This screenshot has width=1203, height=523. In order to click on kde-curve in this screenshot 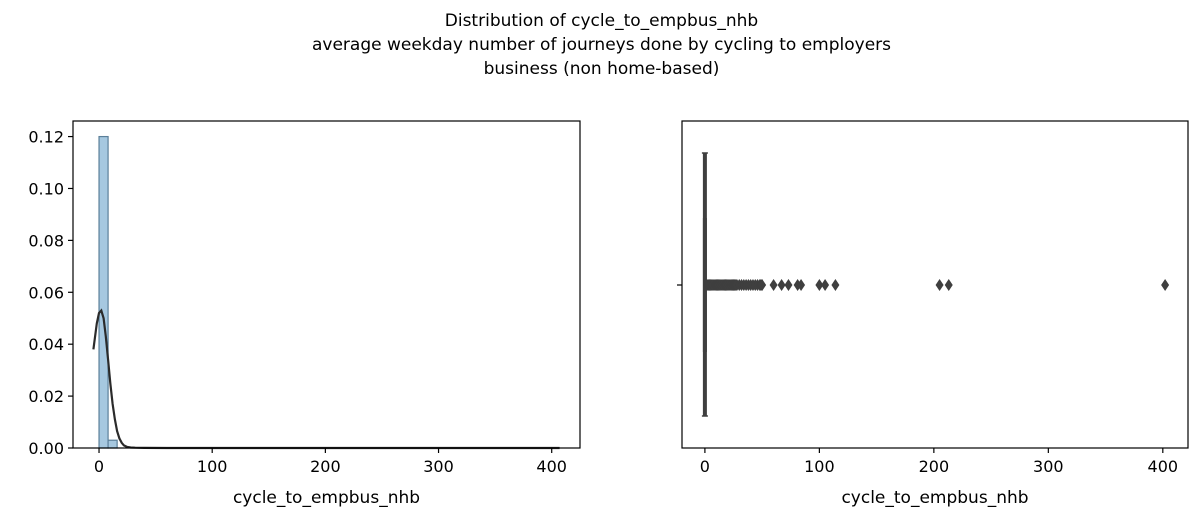, I will do `click(326, 379)`.